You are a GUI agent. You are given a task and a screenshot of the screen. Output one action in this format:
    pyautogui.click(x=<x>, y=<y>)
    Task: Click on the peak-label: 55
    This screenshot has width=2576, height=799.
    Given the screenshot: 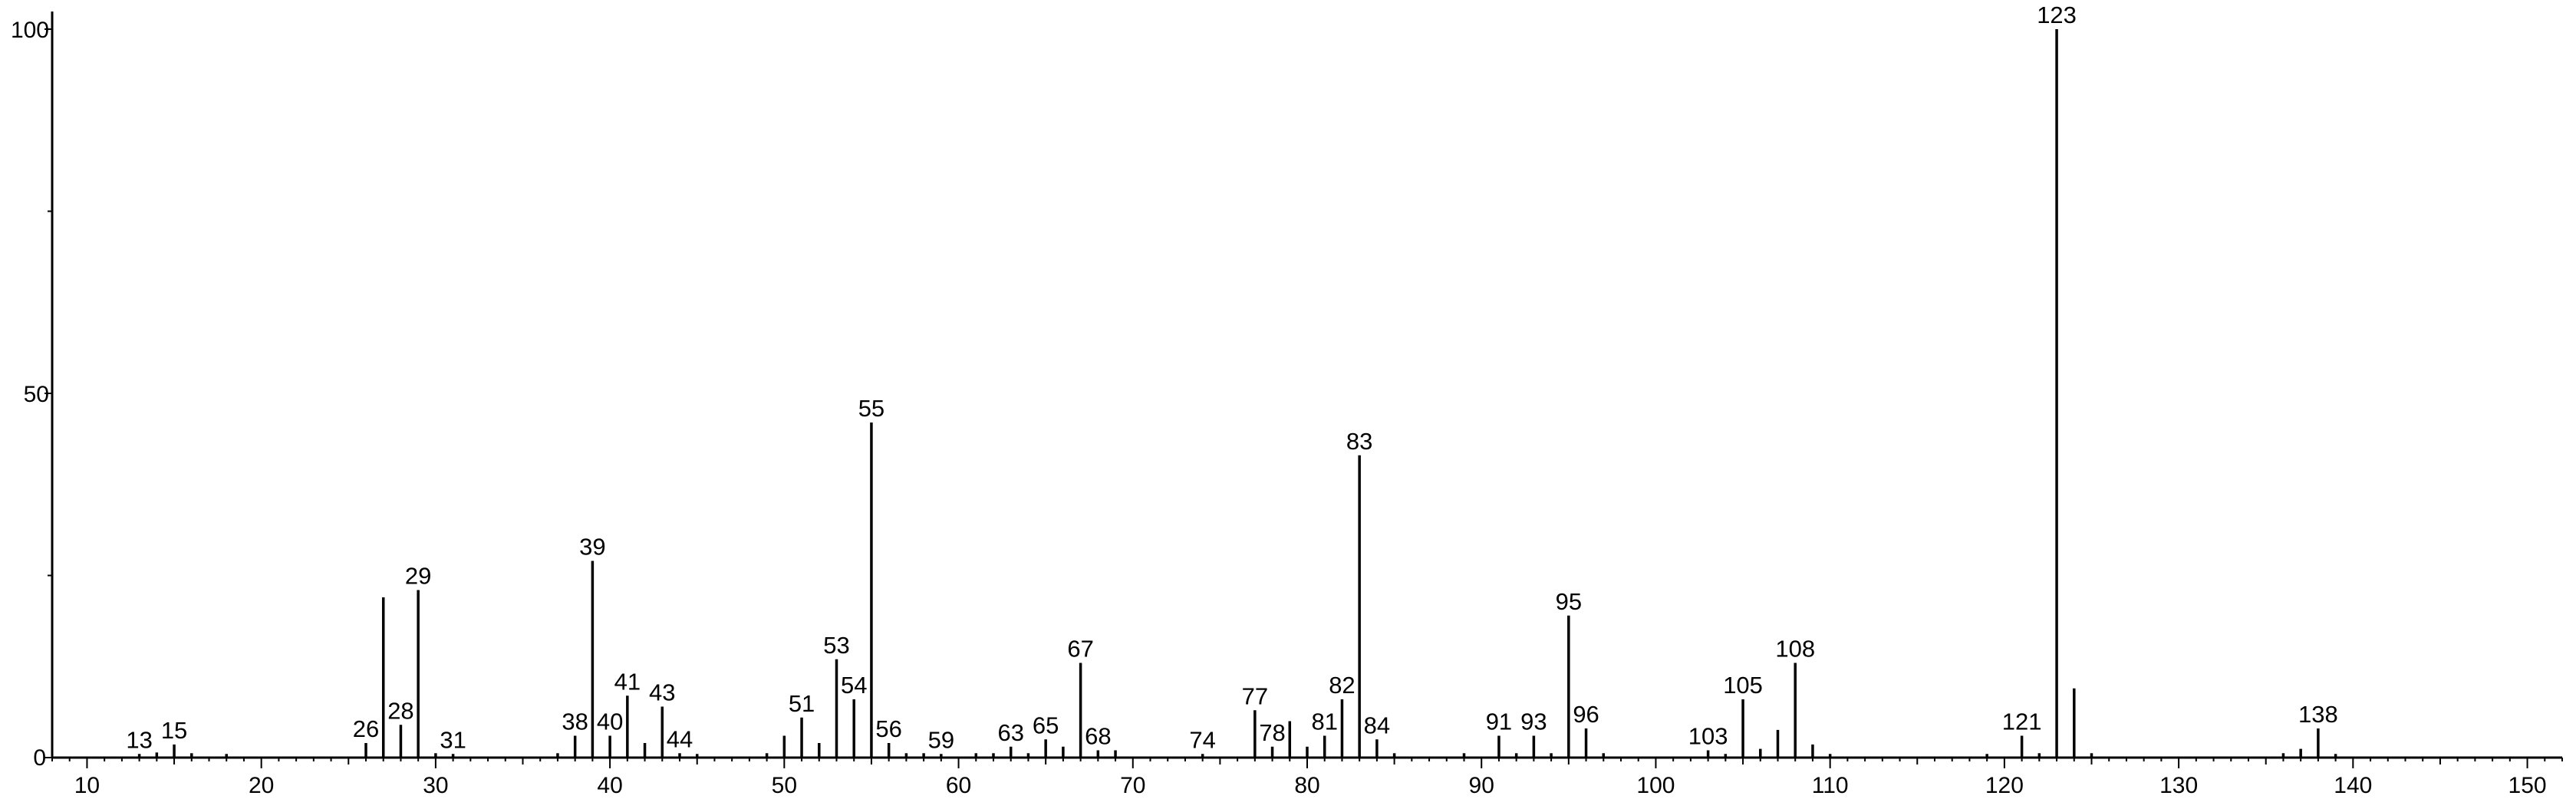 What is the action you would take?
    pyautogui.click(x=871, y=408)
    